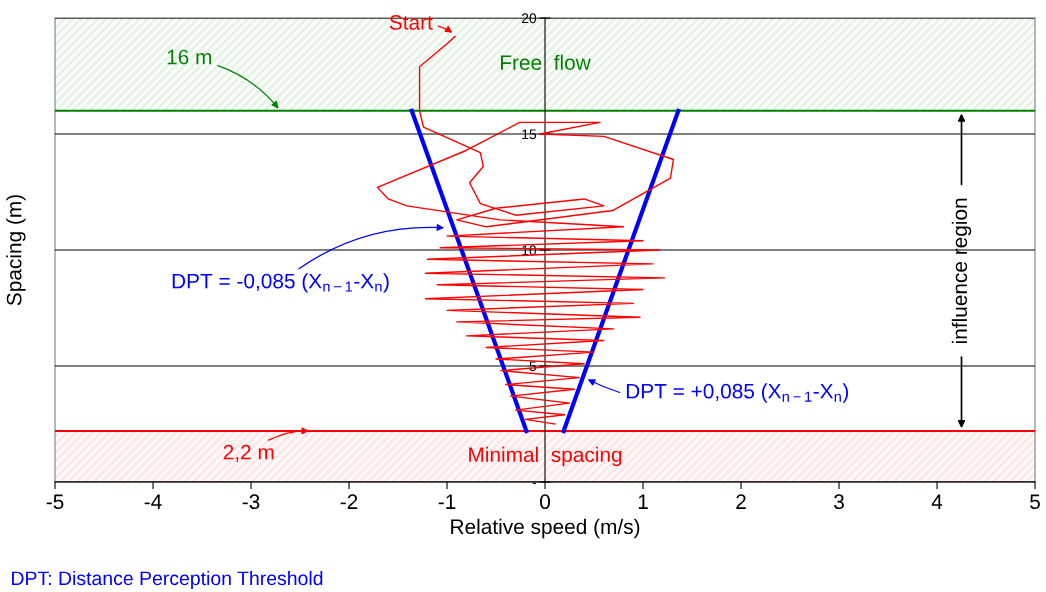 The image size is (1046, 592). Describe the element at coordinates (937, 501) in the screenshot. I see `x-tick-label: 4` at that location.